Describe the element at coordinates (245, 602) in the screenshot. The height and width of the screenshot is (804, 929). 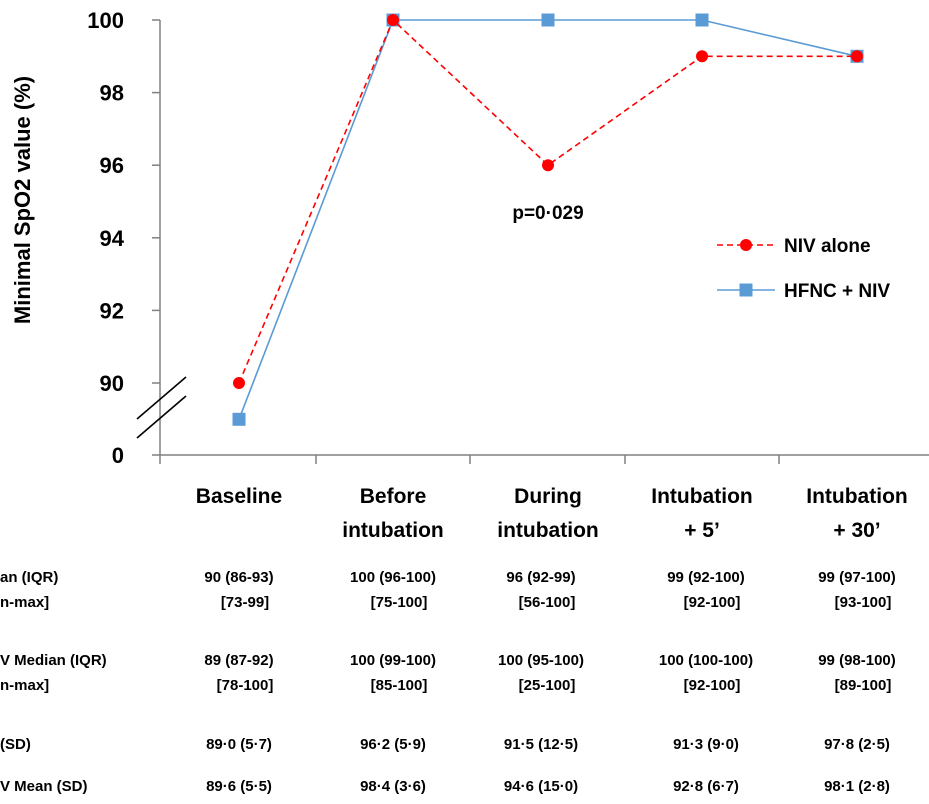
I see `table-cell: [73-99]` at that location.